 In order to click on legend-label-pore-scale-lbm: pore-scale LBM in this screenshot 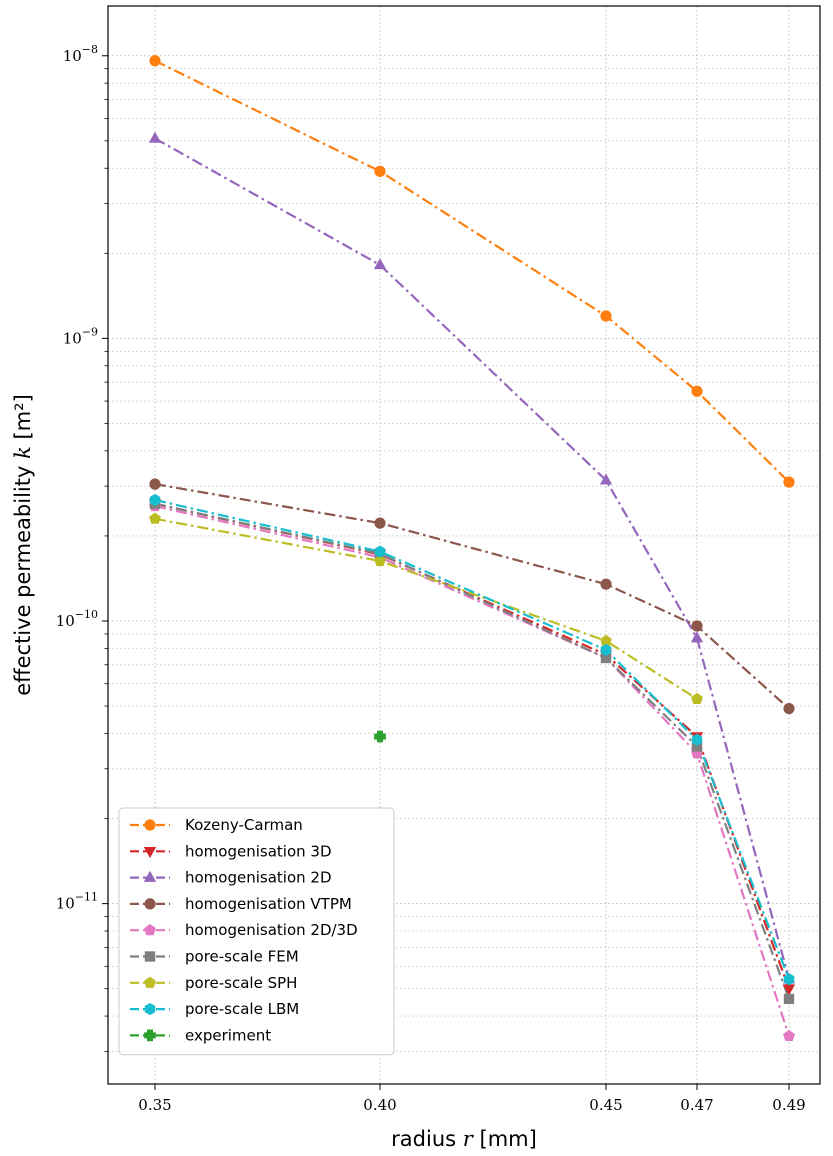, I will do `click(242, 1009)`.